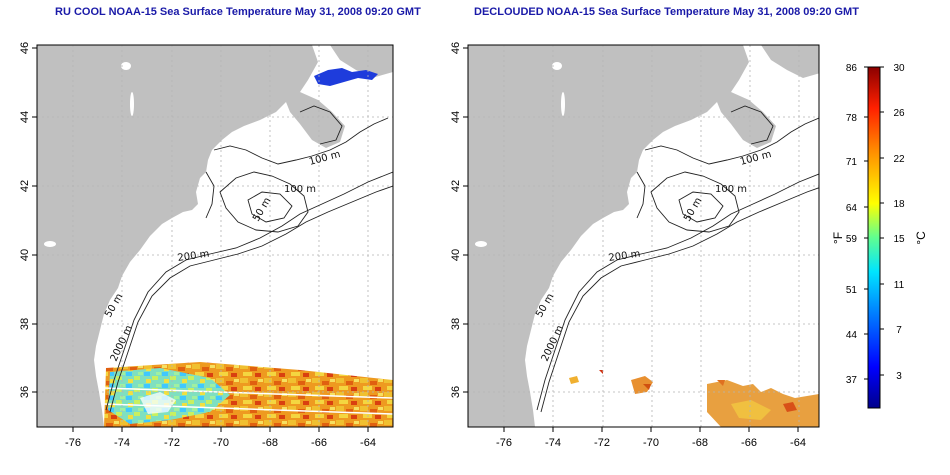 The width and height of the screenshot is (950, 475). I want to click on left-lat-tick: 40, so click(25, 255).